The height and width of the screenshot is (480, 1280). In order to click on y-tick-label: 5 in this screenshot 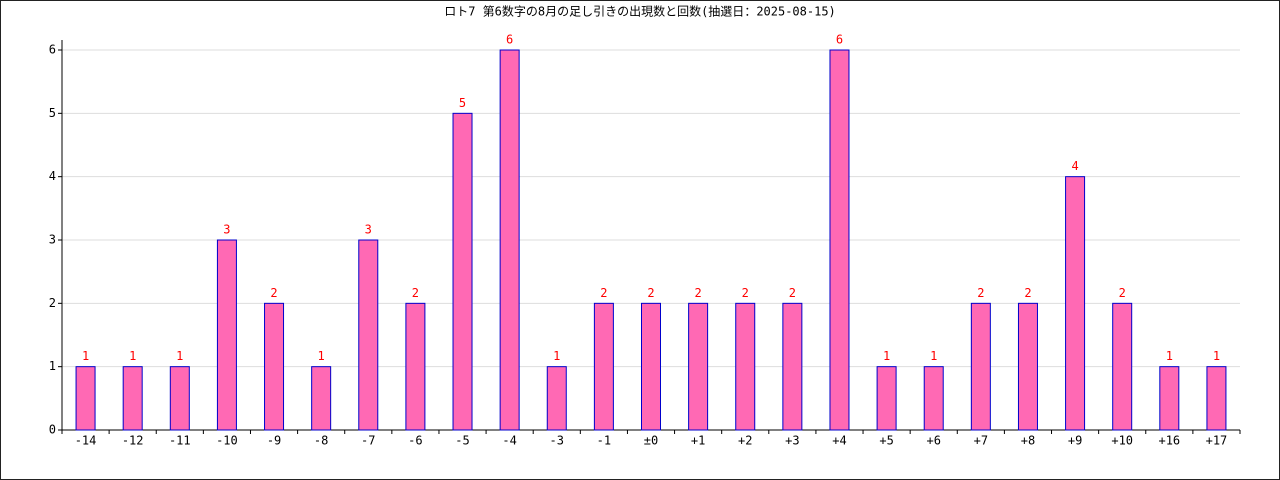, I will do `click(52, 113)`.